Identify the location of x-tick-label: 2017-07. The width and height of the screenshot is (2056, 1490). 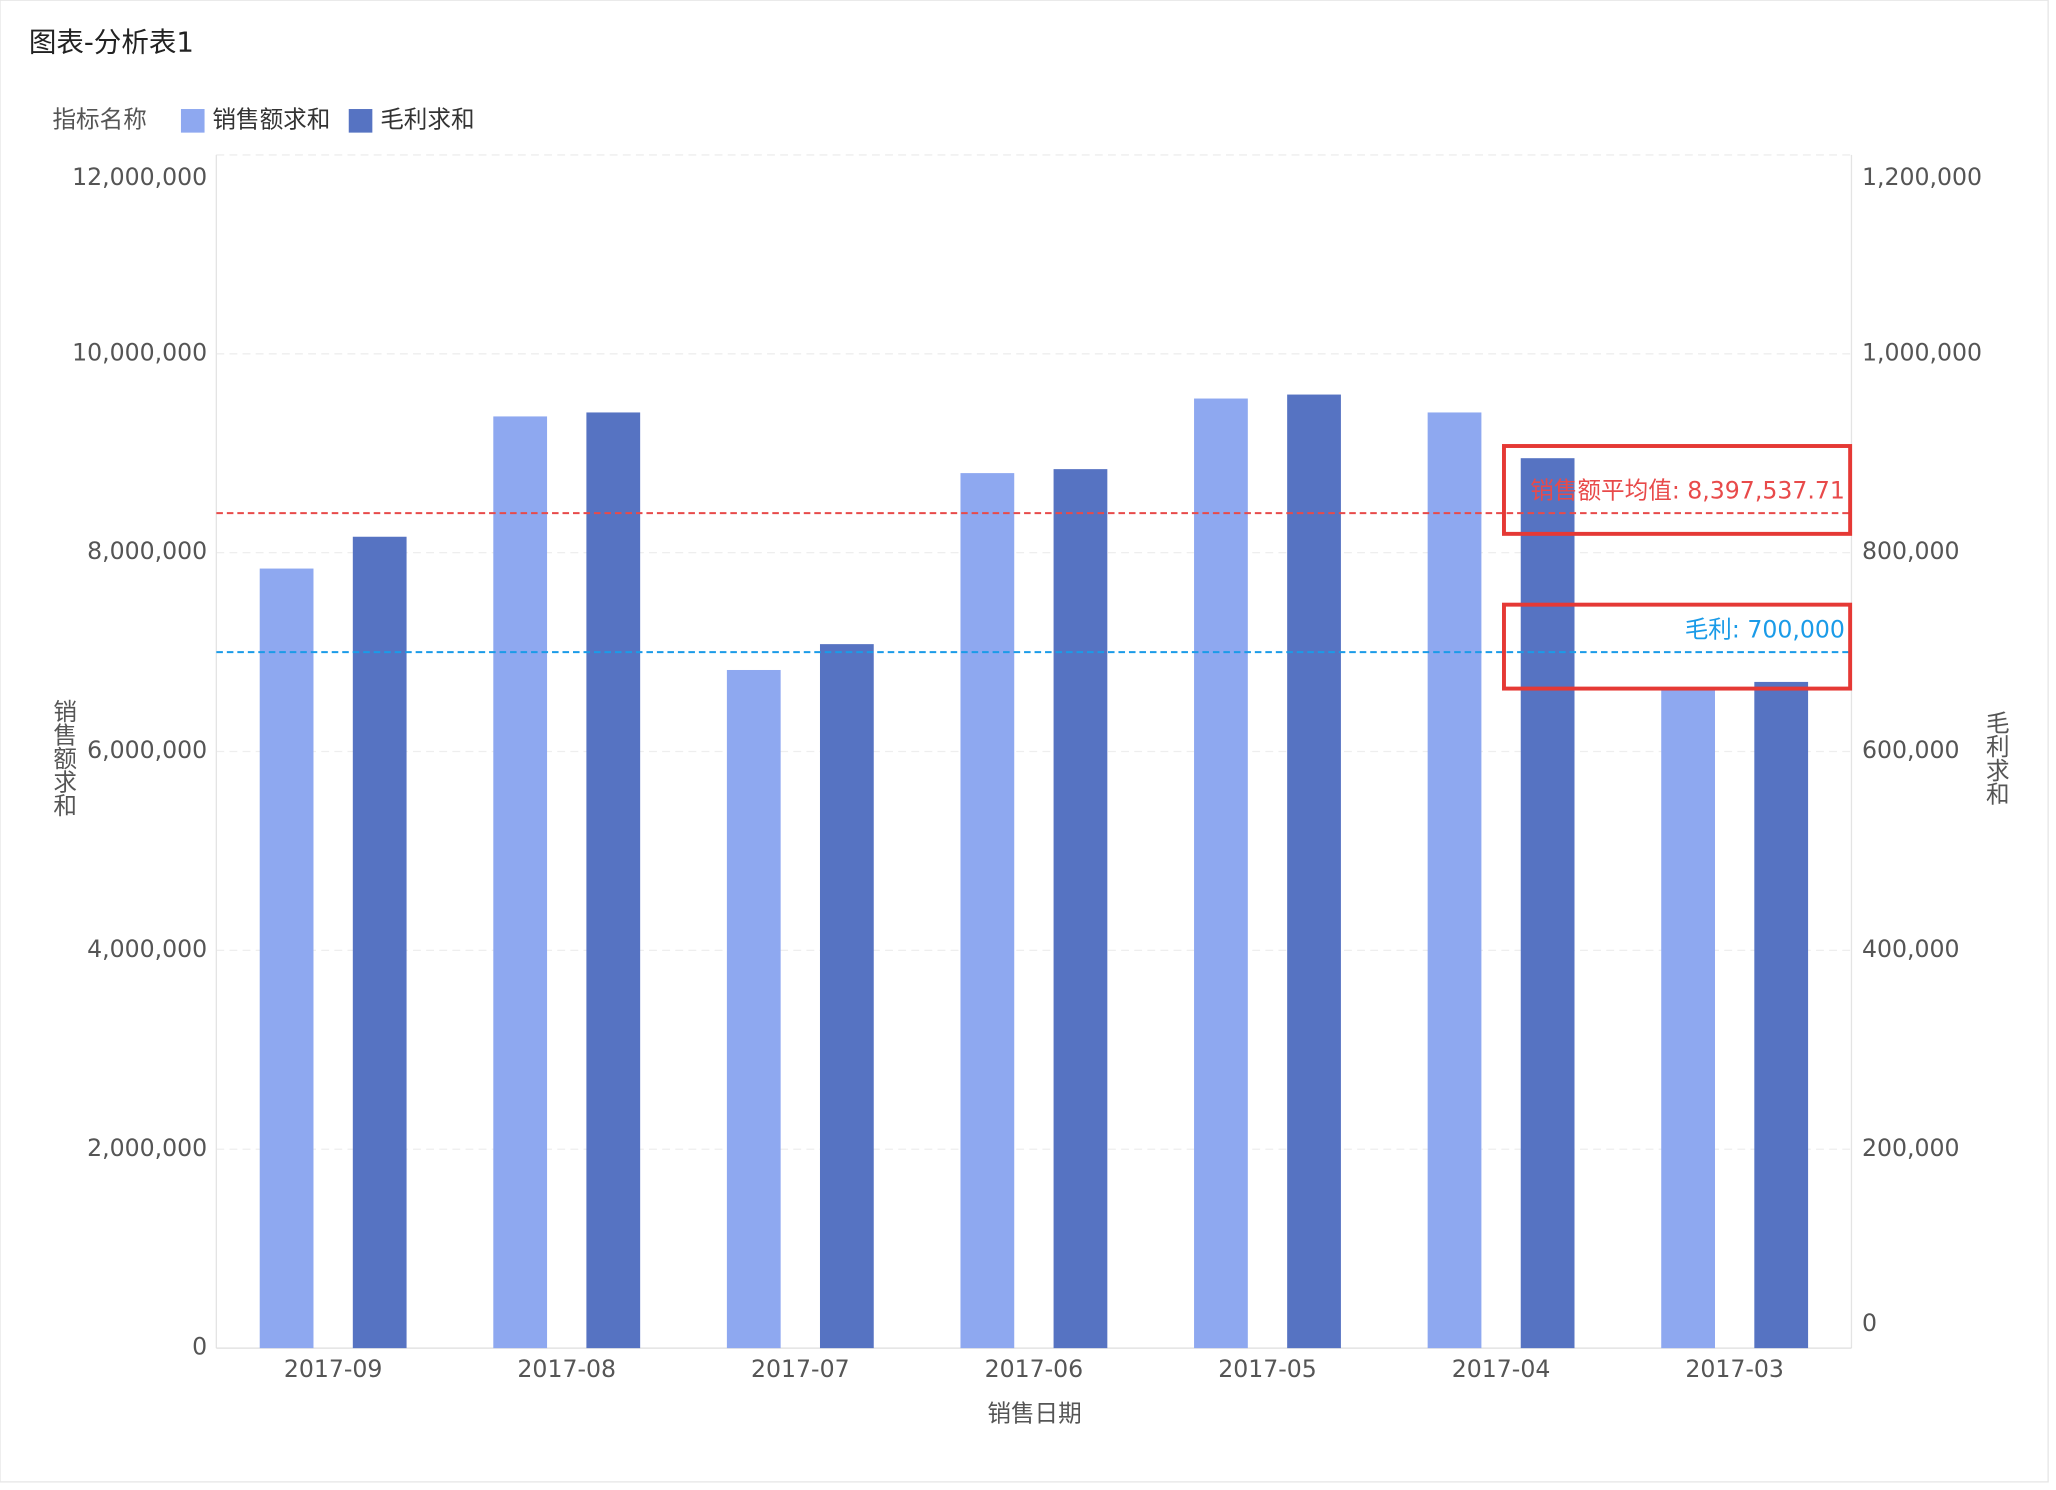
(800, 1369).